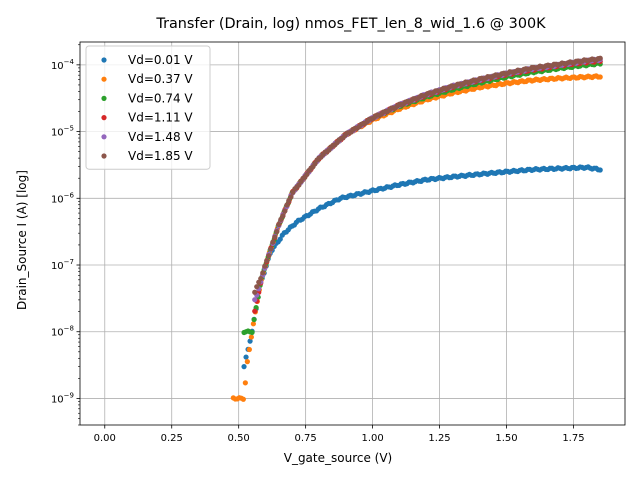 The height and width of the screenshot is (480, 640). I want to click on x-tick-label: 1.00, so click(372, 438).